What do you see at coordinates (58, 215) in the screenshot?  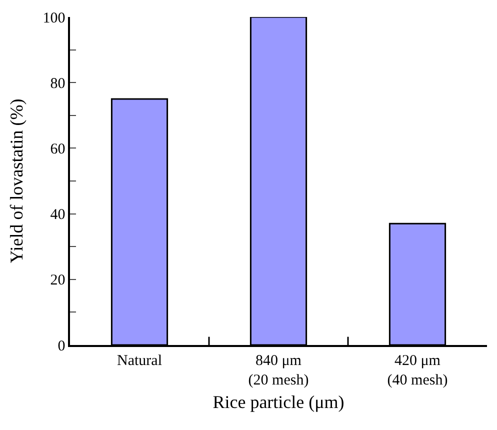 I see `y-tick-label: 40` at bounding box center [58, 215].